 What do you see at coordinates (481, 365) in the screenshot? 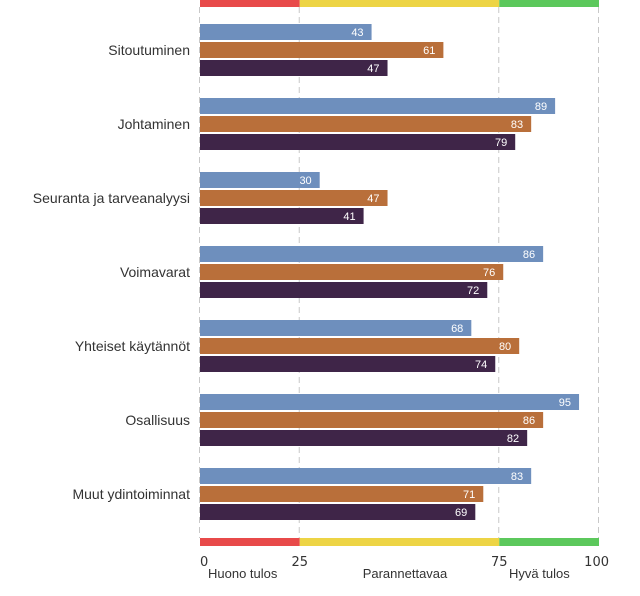
I see `bar-value-label: 74` at bounding box center [481, 365].